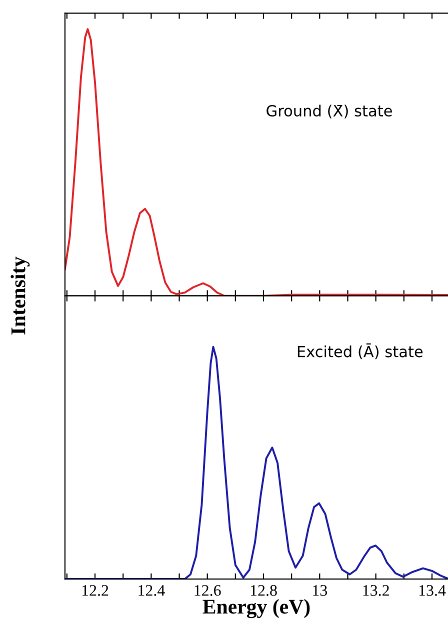  I want to click on x-tick-label: 12.6, so click(207, 590).